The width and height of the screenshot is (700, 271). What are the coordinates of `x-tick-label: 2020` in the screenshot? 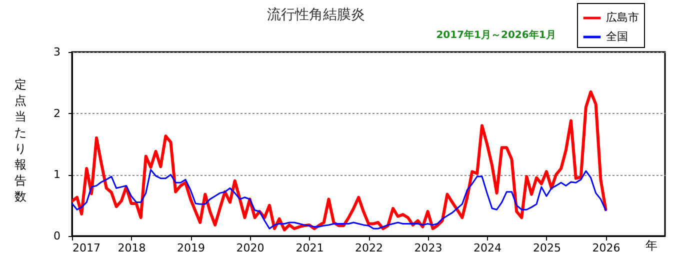 It's located at (250, 248).